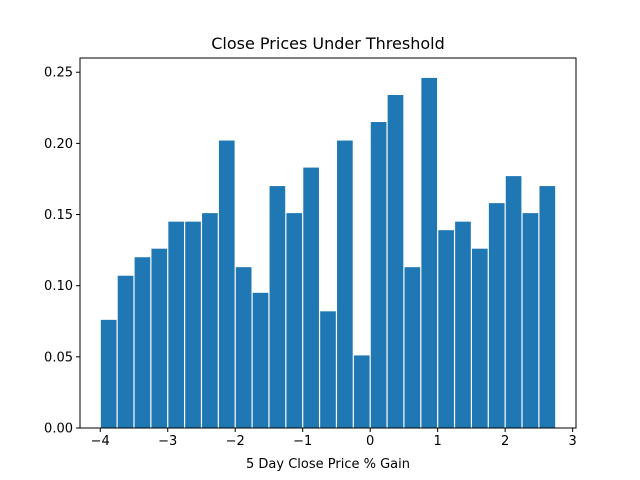  Describe the element at coordinates (58, 429) in the screenshot. I see `y-tick-label: 0.00` at that location.